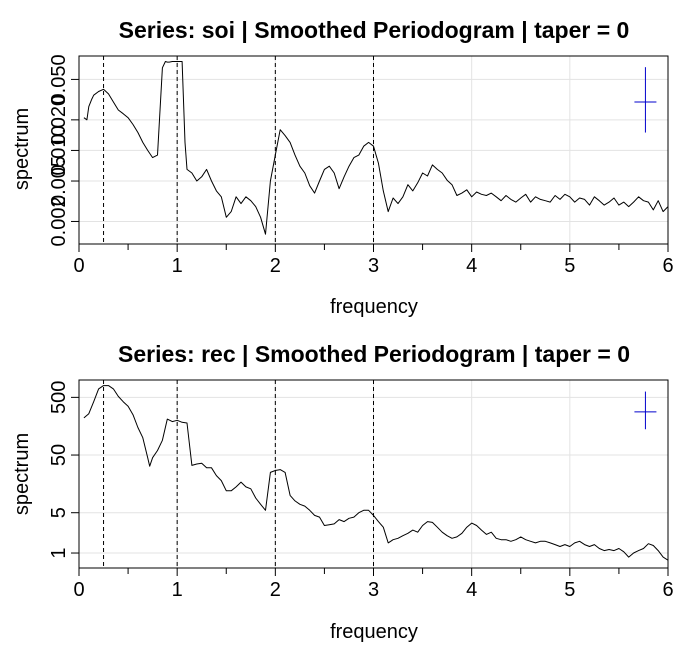  What do you see at coordinates (59, 150) in the screenshot?
I see `y-tick-label: 0.010` at bounding box center [59, 150].